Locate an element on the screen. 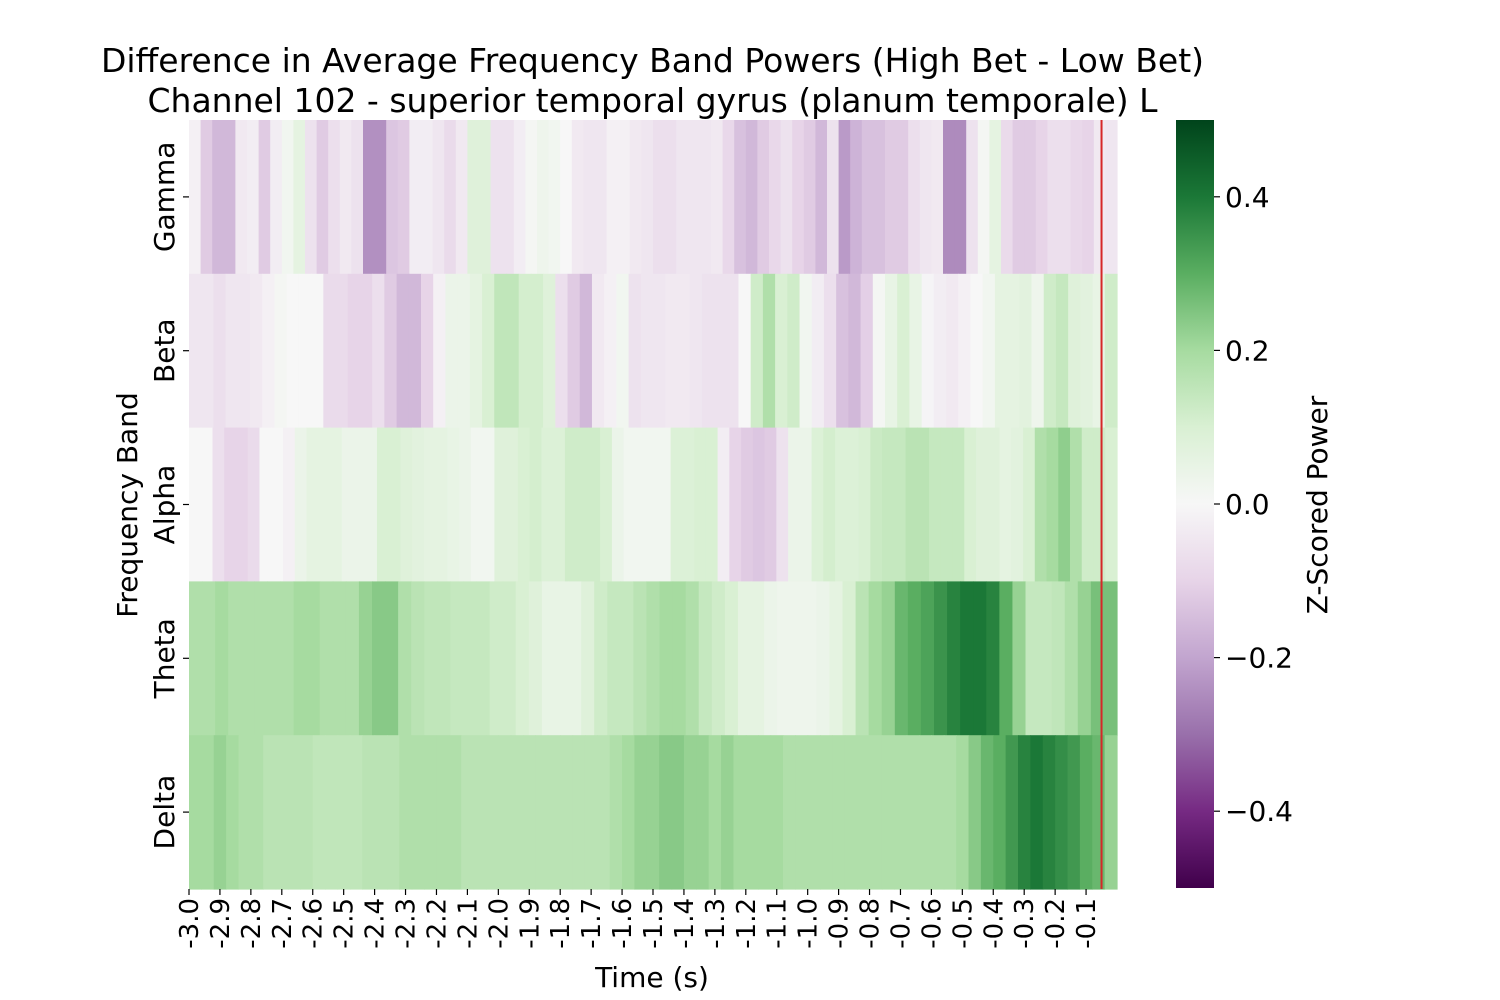 This screenshot has height=1000, width=1500. x-tick-label: -2.1 is located at coordinates (468, 923).